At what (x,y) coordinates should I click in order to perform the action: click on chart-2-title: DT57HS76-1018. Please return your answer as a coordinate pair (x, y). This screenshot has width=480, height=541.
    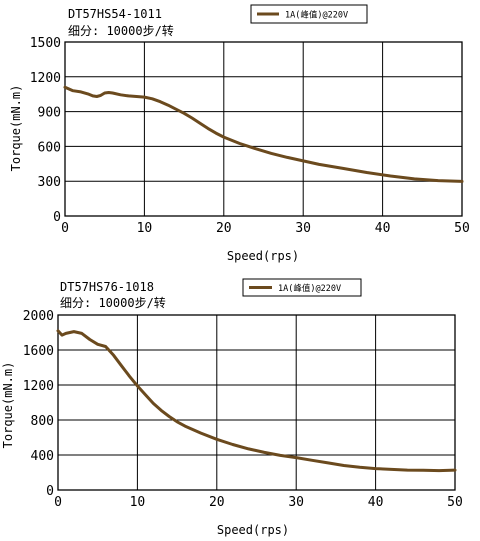
    Looking at the image, I should click on (107, 287).